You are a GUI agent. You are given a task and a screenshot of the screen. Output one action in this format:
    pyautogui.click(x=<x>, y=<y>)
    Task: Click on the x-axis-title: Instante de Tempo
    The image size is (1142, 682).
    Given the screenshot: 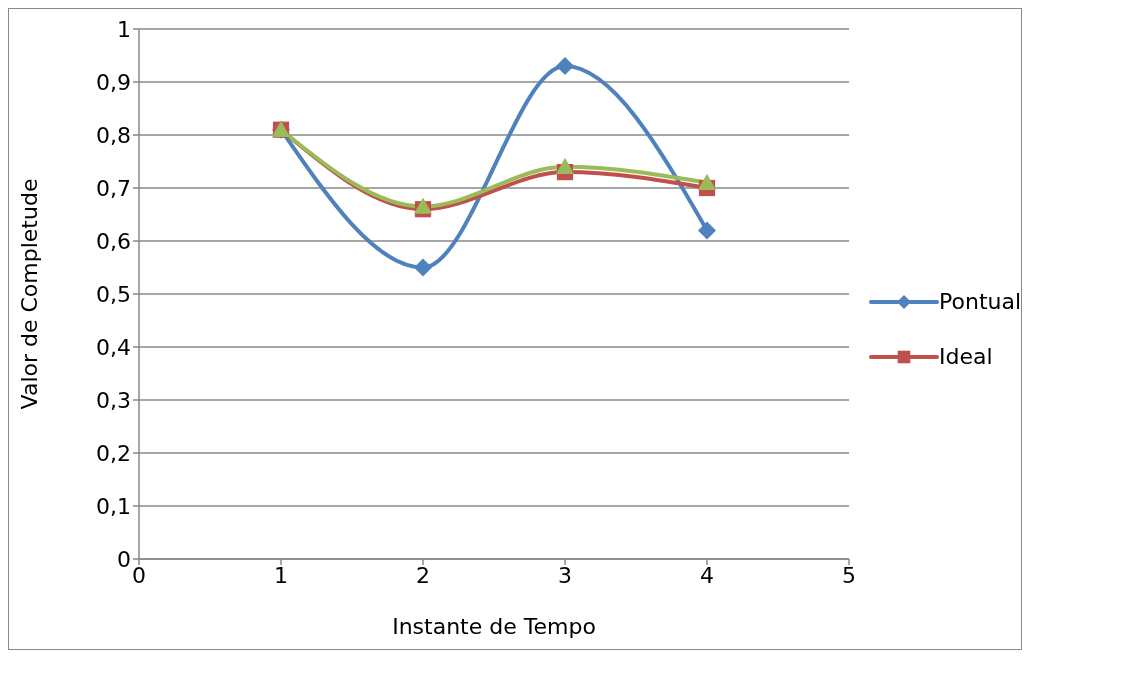 What is the action you would take?
    pyautogui.click(x=494, y=626)
    